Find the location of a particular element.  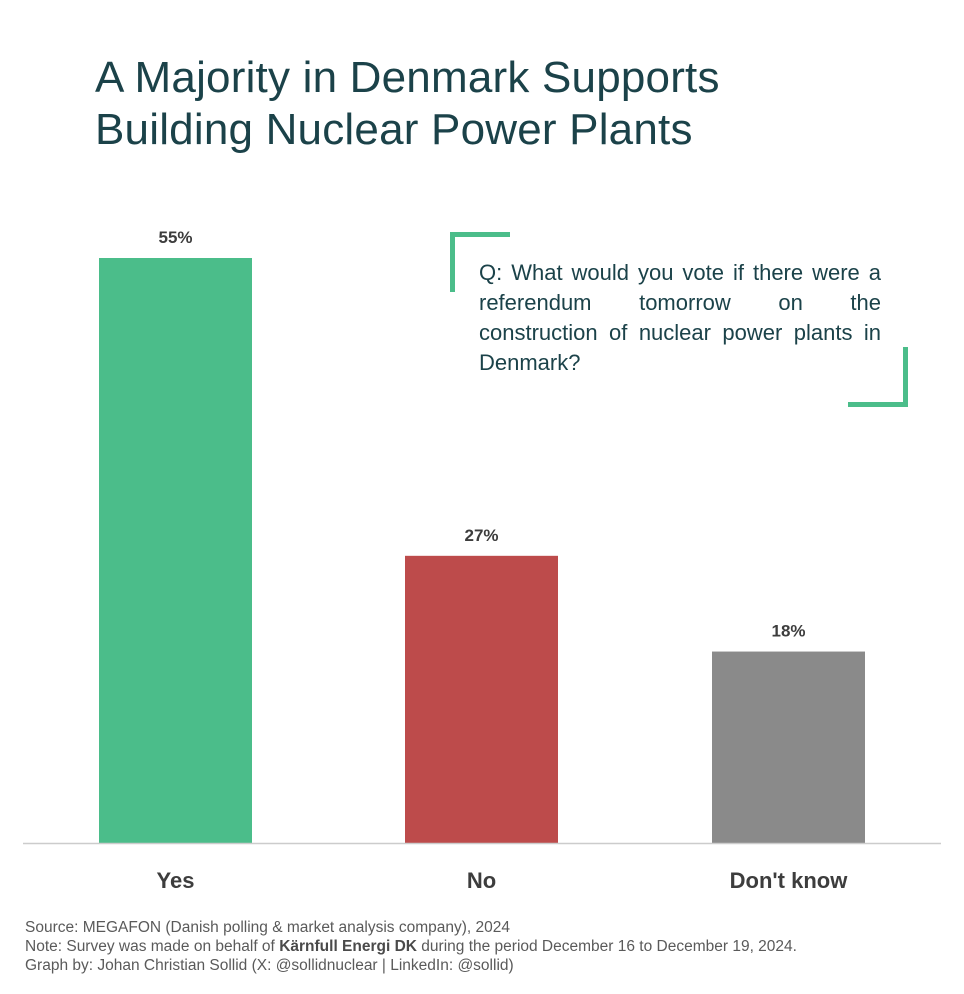

category-label-don-t-know: Don't know is located at coordinates (789, 880).